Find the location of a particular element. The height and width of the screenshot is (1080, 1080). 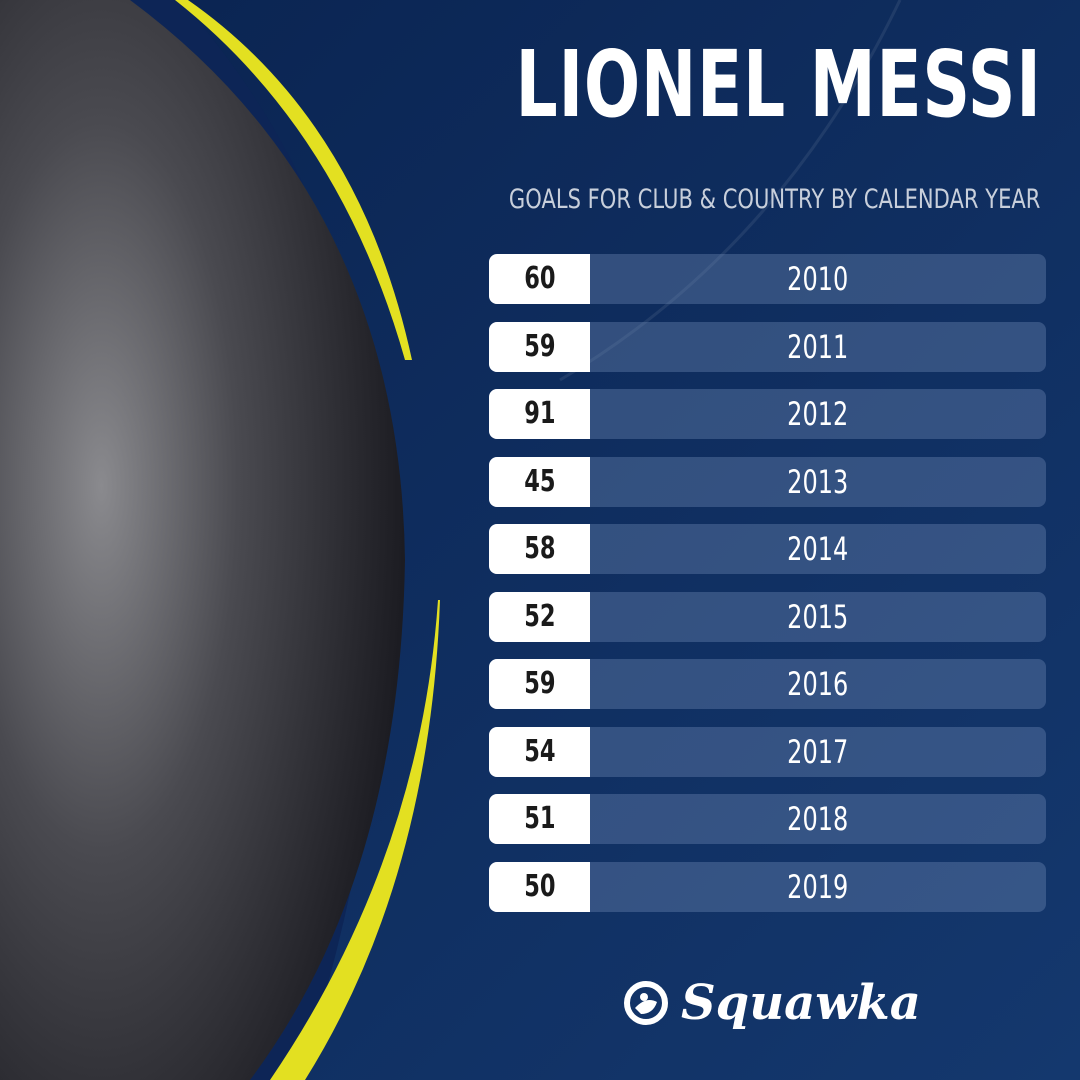

year-label: 2013 is located at coordinates (818, 482).